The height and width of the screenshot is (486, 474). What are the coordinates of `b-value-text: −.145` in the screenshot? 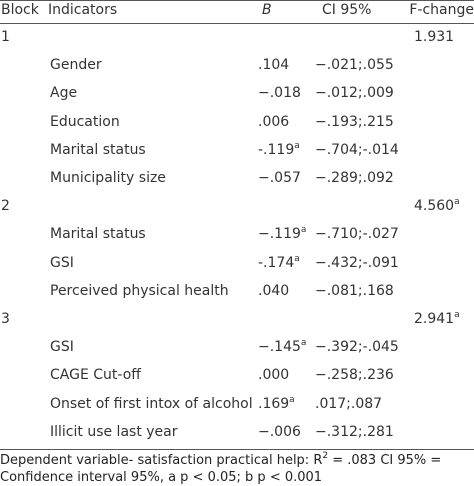 It's located at (279, 347).